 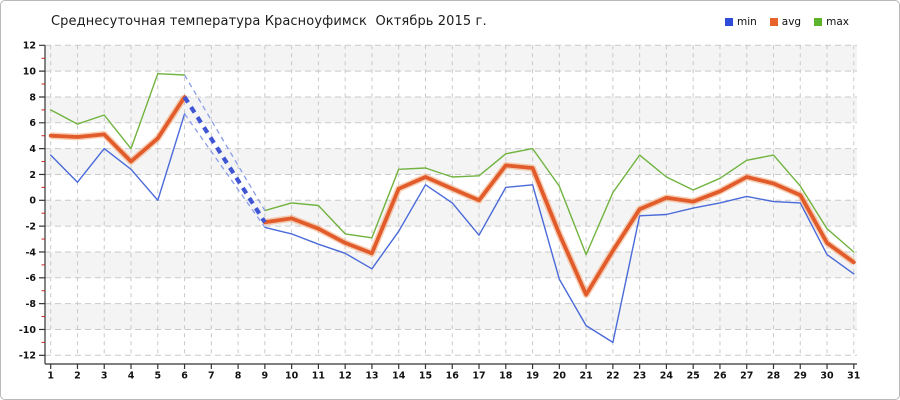 I want to click on max-legend-label: max, so click(x=837, y=22).